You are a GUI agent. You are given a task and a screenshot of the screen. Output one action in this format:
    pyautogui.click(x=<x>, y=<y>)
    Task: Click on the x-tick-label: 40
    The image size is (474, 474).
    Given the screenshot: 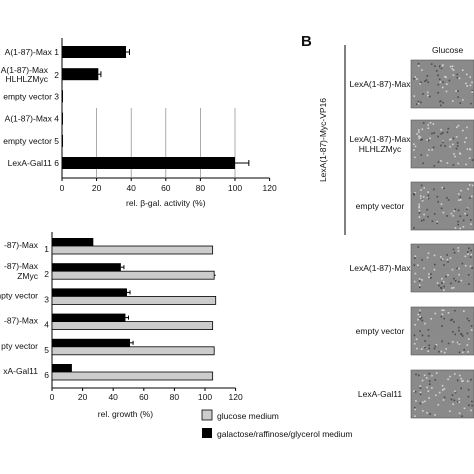 What is the action you would take?
    pyautogui.click(x=131, y=188)
    